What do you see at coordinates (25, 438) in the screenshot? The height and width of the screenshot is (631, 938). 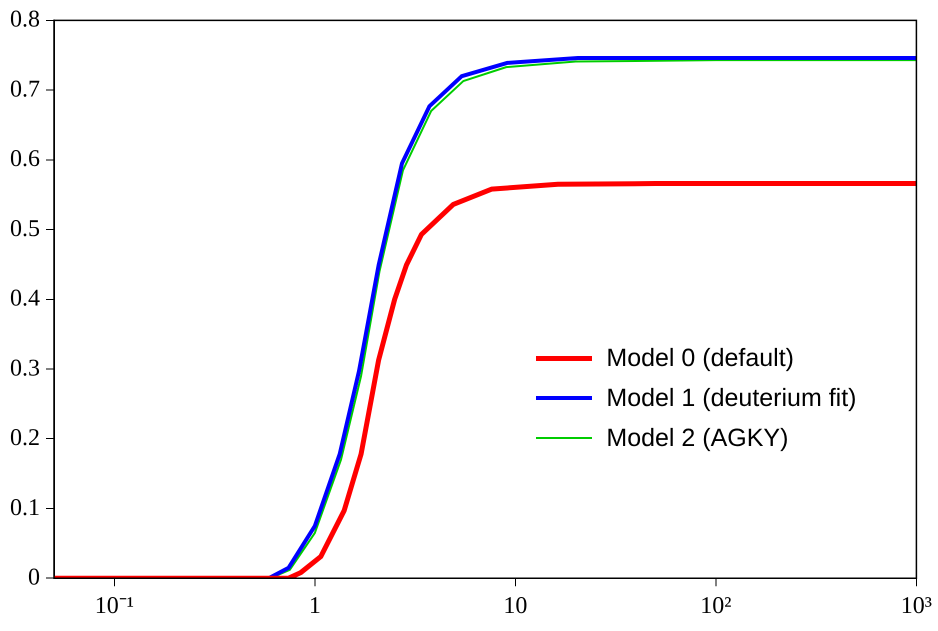 I see `y-tick-label: 0.2` at bounding box center [25, 438].